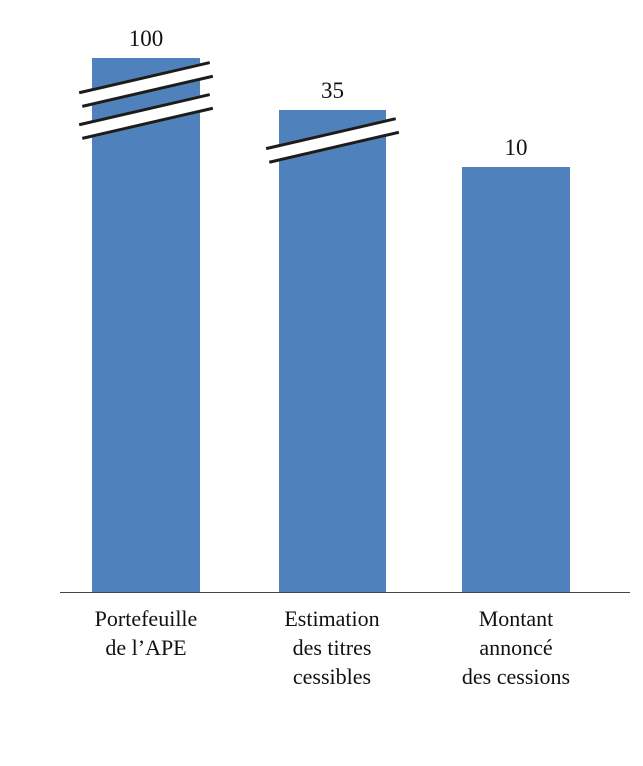  Describe the element at coordinates (516, 380) in the screenshot. I see `bar-montant-cessions` at that location.